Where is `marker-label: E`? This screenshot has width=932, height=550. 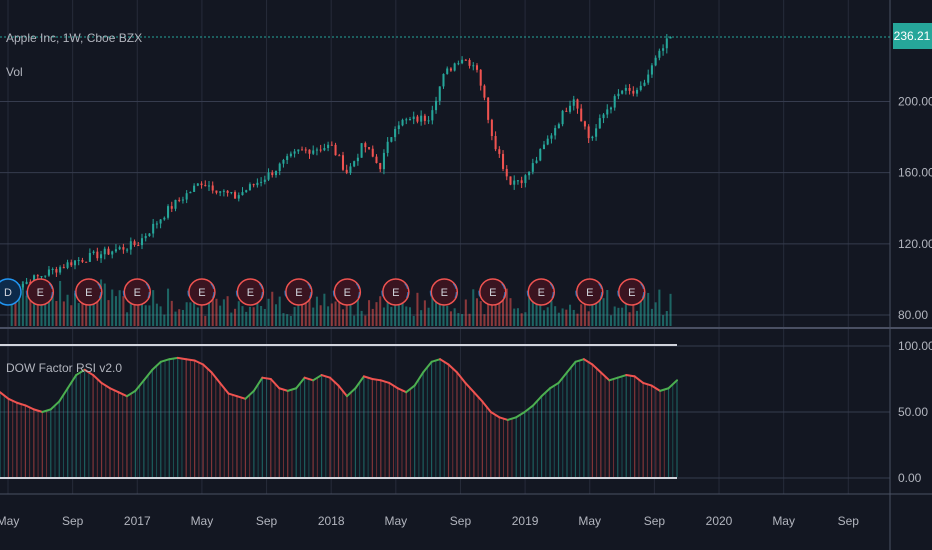
marker-label: E is located at coordinates (631, 293).